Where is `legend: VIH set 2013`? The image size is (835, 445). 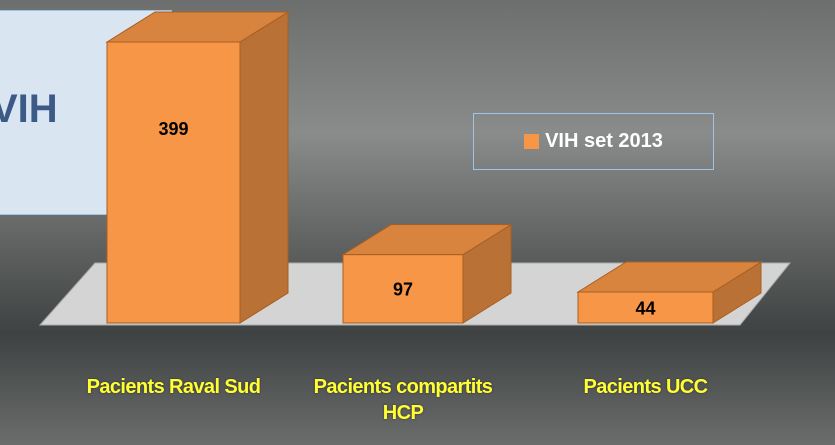
legend: VIH set 2013 is located at coordinates (593, 141).